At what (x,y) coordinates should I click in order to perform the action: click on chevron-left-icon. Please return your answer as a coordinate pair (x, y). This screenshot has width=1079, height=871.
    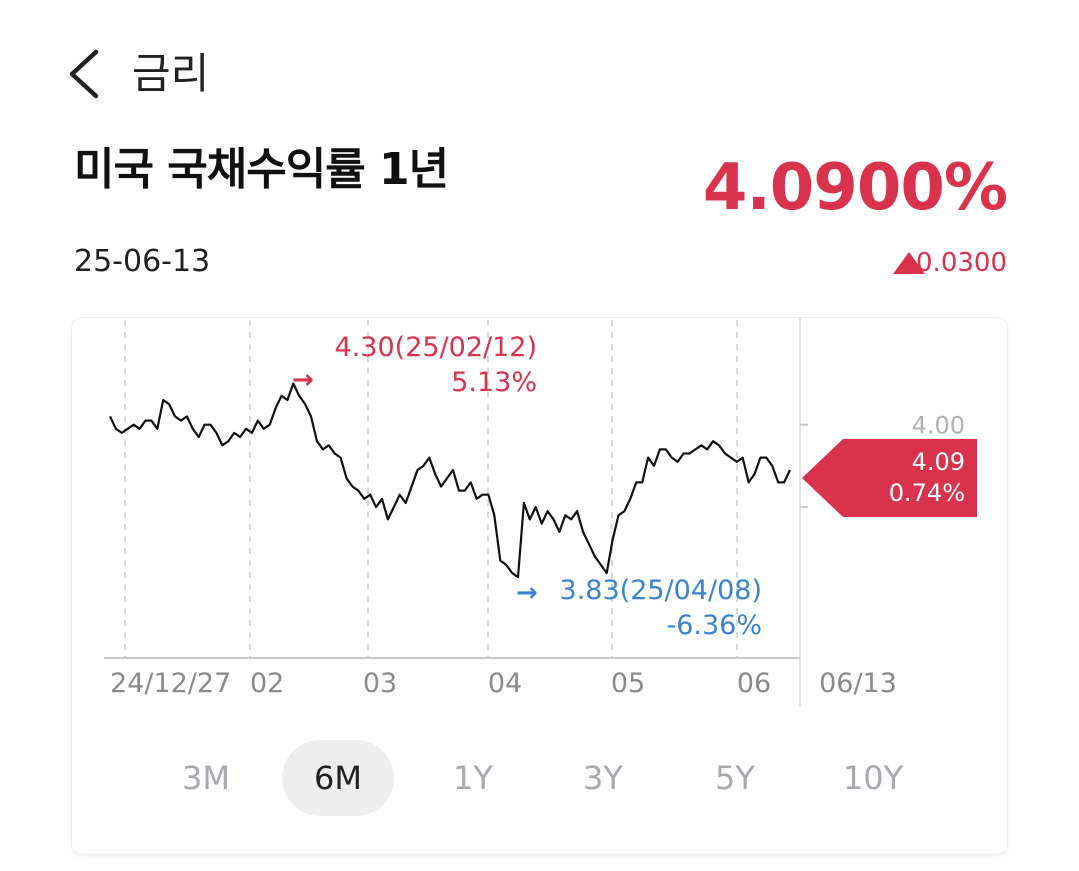
    Looking at the image, I should click on (84, 74).